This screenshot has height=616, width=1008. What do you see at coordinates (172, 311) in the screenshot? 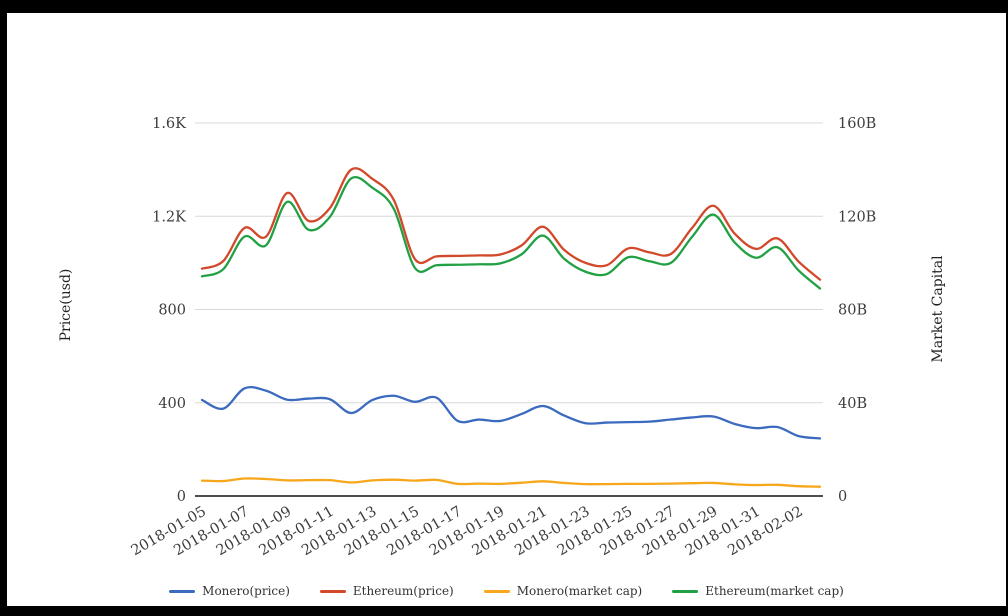
I see `left-axis-tick-label: 800` at bounding box center [172, 311].